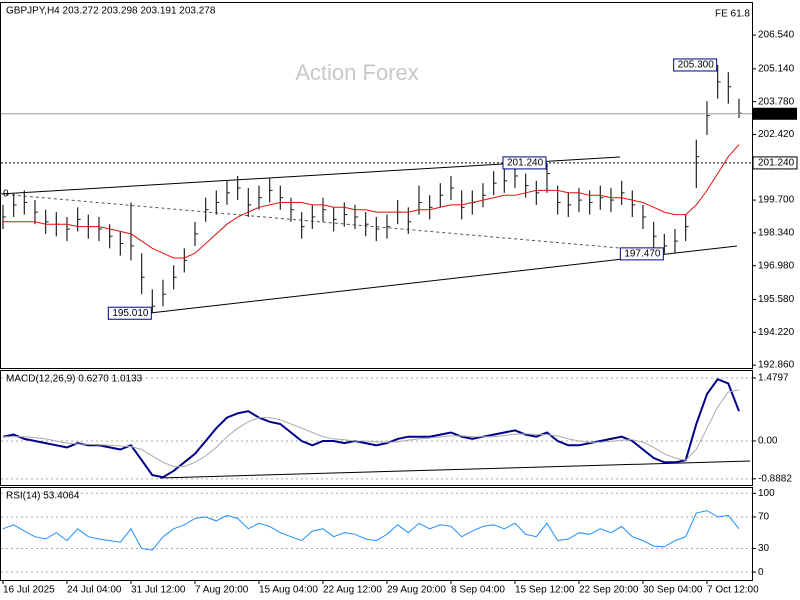 Image resolution: width=800 pixels, height=600 pixels. Describe the element at coordinates (352, 590) in the screenshot. I see `x-tick-label: 22 Aug 12:00` at that location.